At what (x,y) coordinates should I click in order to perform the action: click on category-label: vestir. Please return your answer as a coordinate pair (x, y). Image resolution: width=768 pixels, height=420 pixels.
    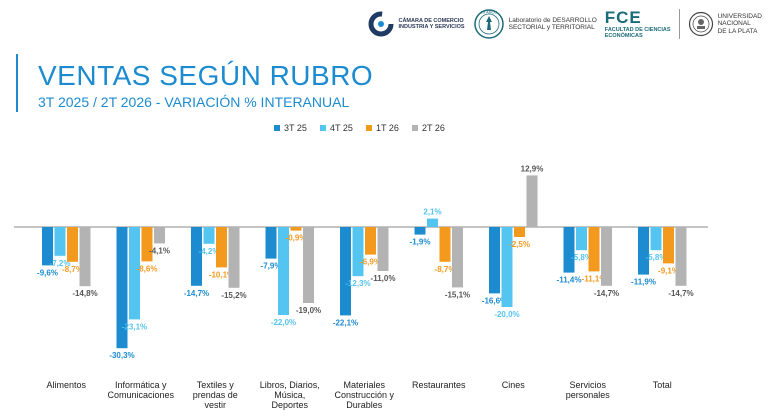
    Looking at the image, I should click on (215, 405).